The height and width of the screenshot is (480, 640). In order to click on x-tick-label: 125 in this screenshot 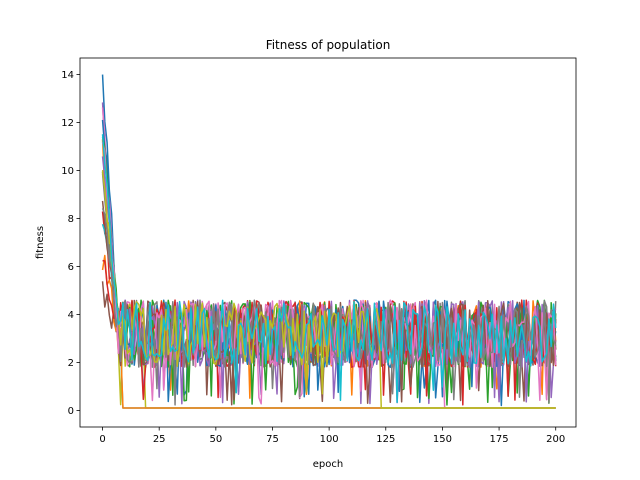, I will do `click(385, 439)`.